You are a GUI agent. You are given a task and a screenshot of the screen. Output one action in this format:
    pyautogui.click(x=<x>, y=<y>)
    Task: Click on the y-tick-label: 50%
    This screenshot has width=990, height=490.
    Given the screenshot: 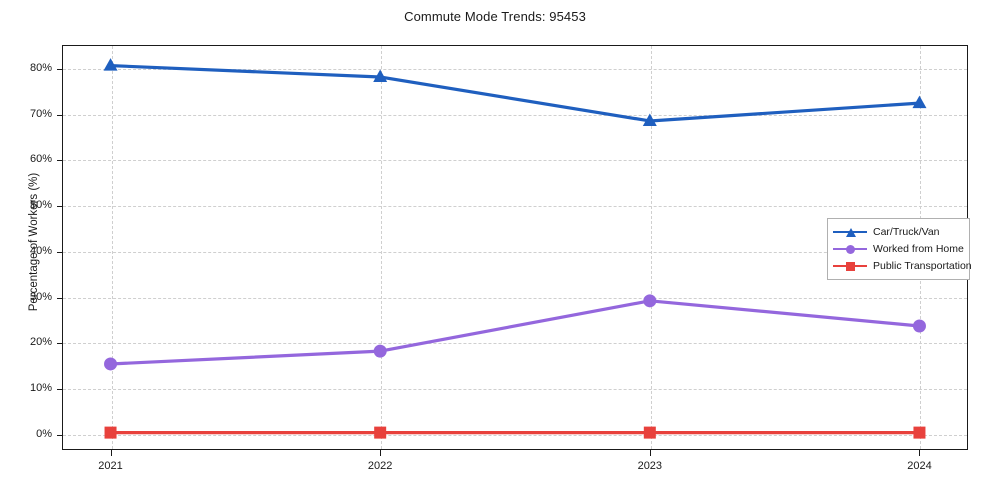 What is the action you would take?
    pyautogui.click(x=40, y=205)
    